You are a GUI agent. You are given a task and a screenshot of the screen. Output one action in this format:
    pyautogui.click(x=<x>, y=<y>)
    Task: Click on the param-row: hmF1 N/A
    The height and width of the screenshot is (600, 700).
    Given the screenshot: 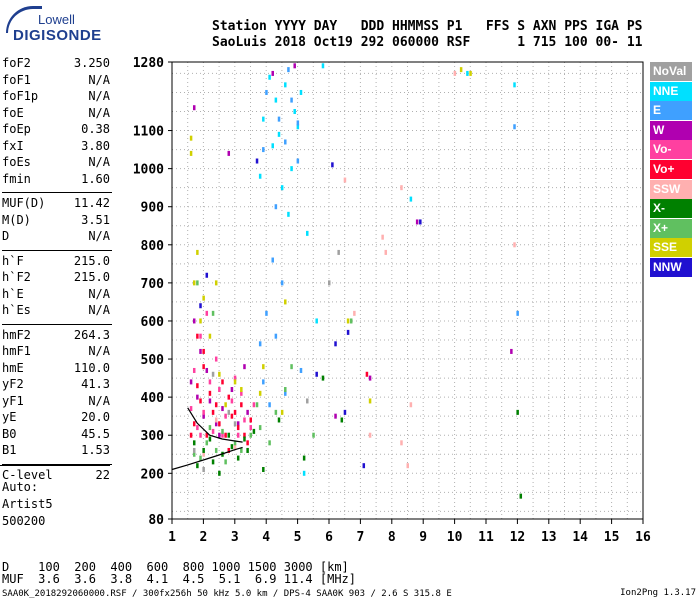 What is the action you would take?
    pyautogui.click(x=56, y=352)
    